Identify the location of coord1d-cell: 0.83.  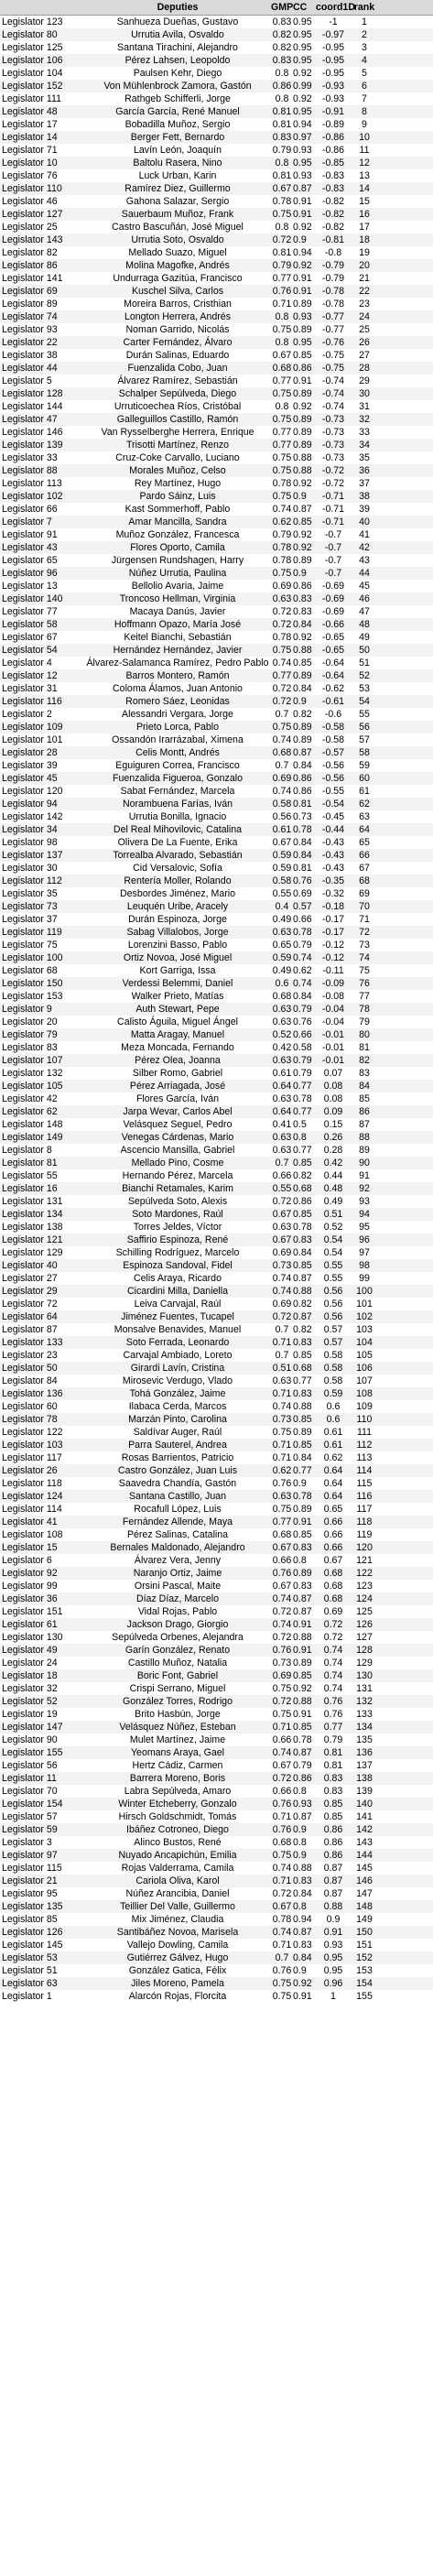
(333, 1778).